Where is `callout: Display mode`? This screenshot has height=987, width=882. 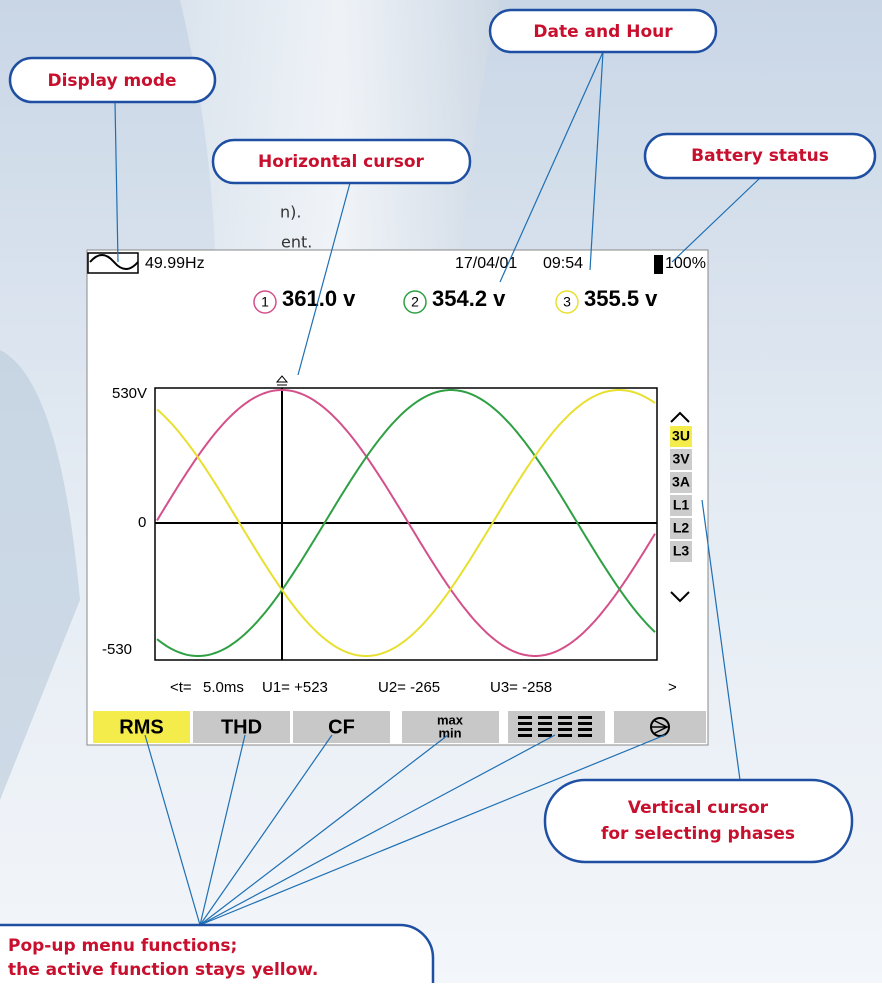
callout: Display mode is located at coordinates (111, 81).